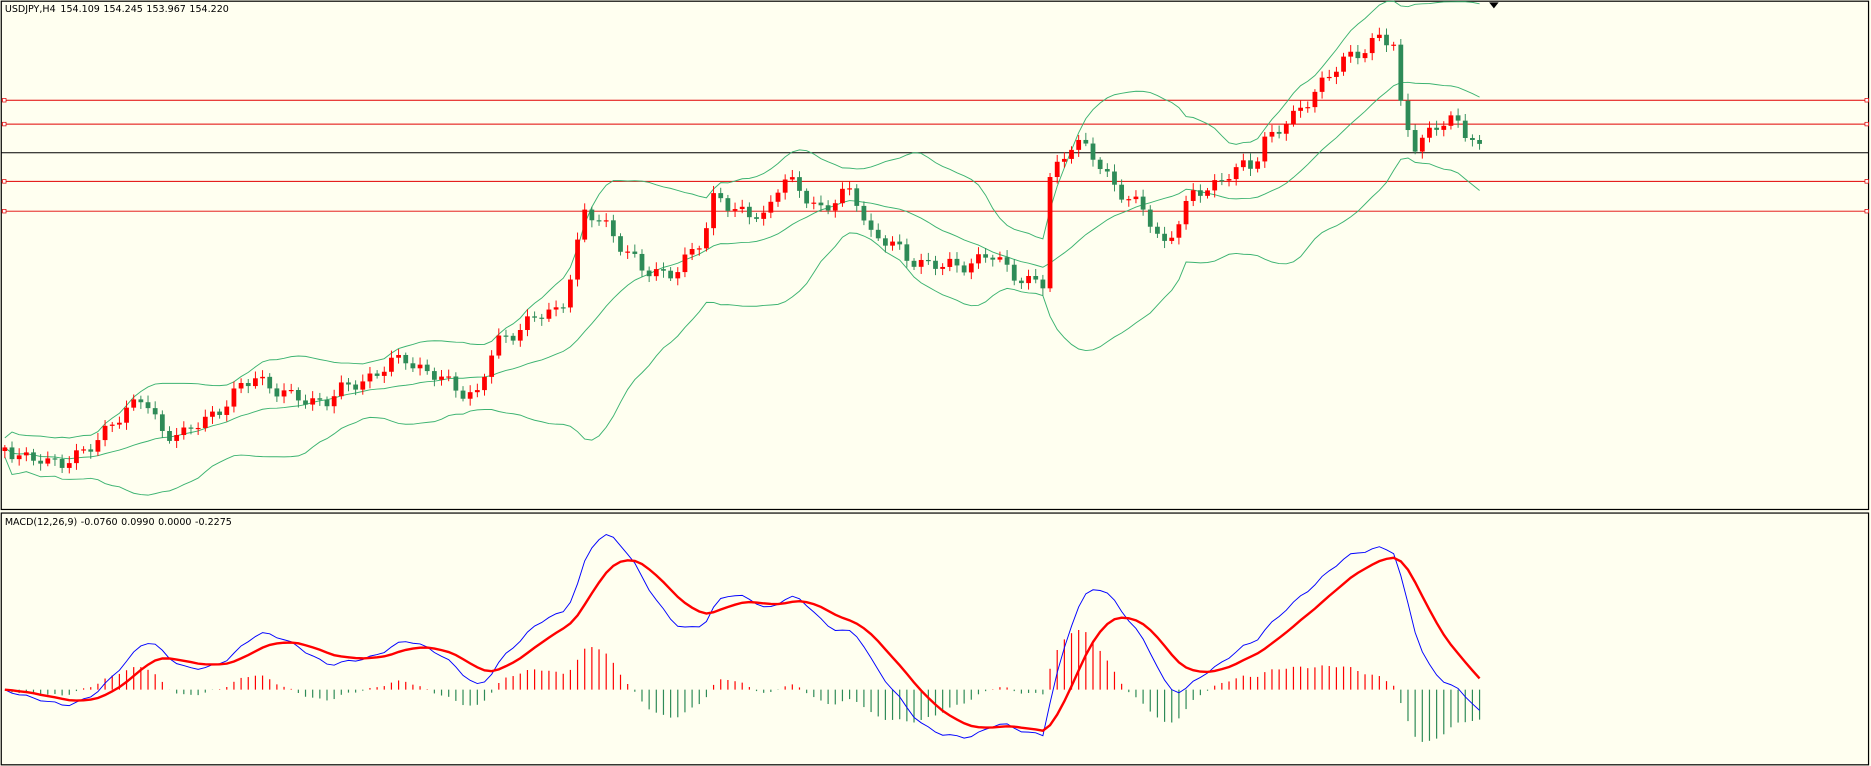  What do you see at coordinates (174, 522) in the screenshot?
I see `indicator-value: 0.0000` at bounding box center [174, 522].